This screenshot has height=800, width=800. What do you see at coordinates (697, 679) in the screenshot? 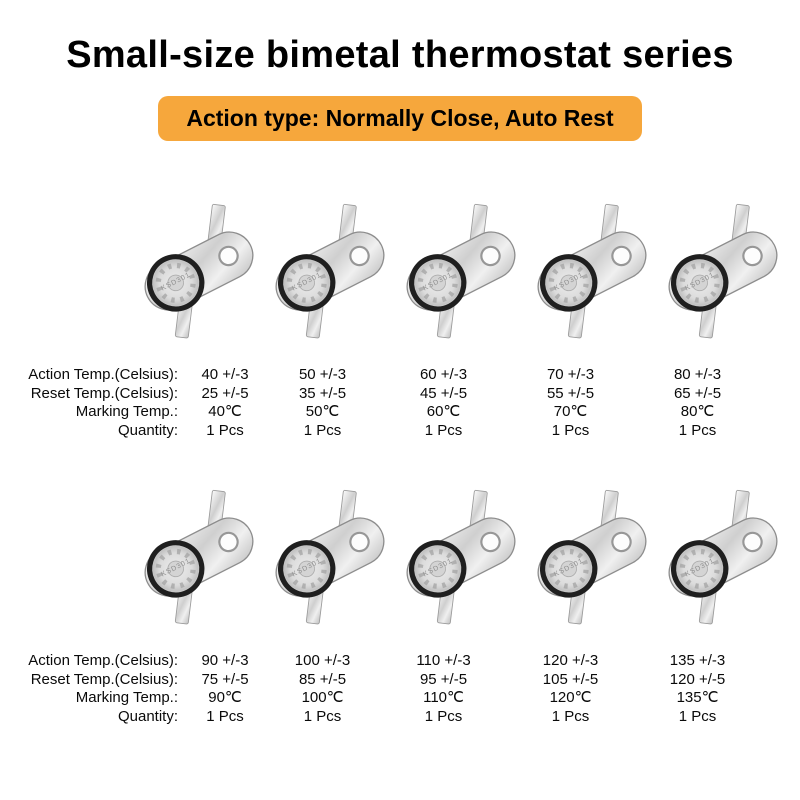
I see `spec-value: 120 +/-5` at bounding box center [697, 679].